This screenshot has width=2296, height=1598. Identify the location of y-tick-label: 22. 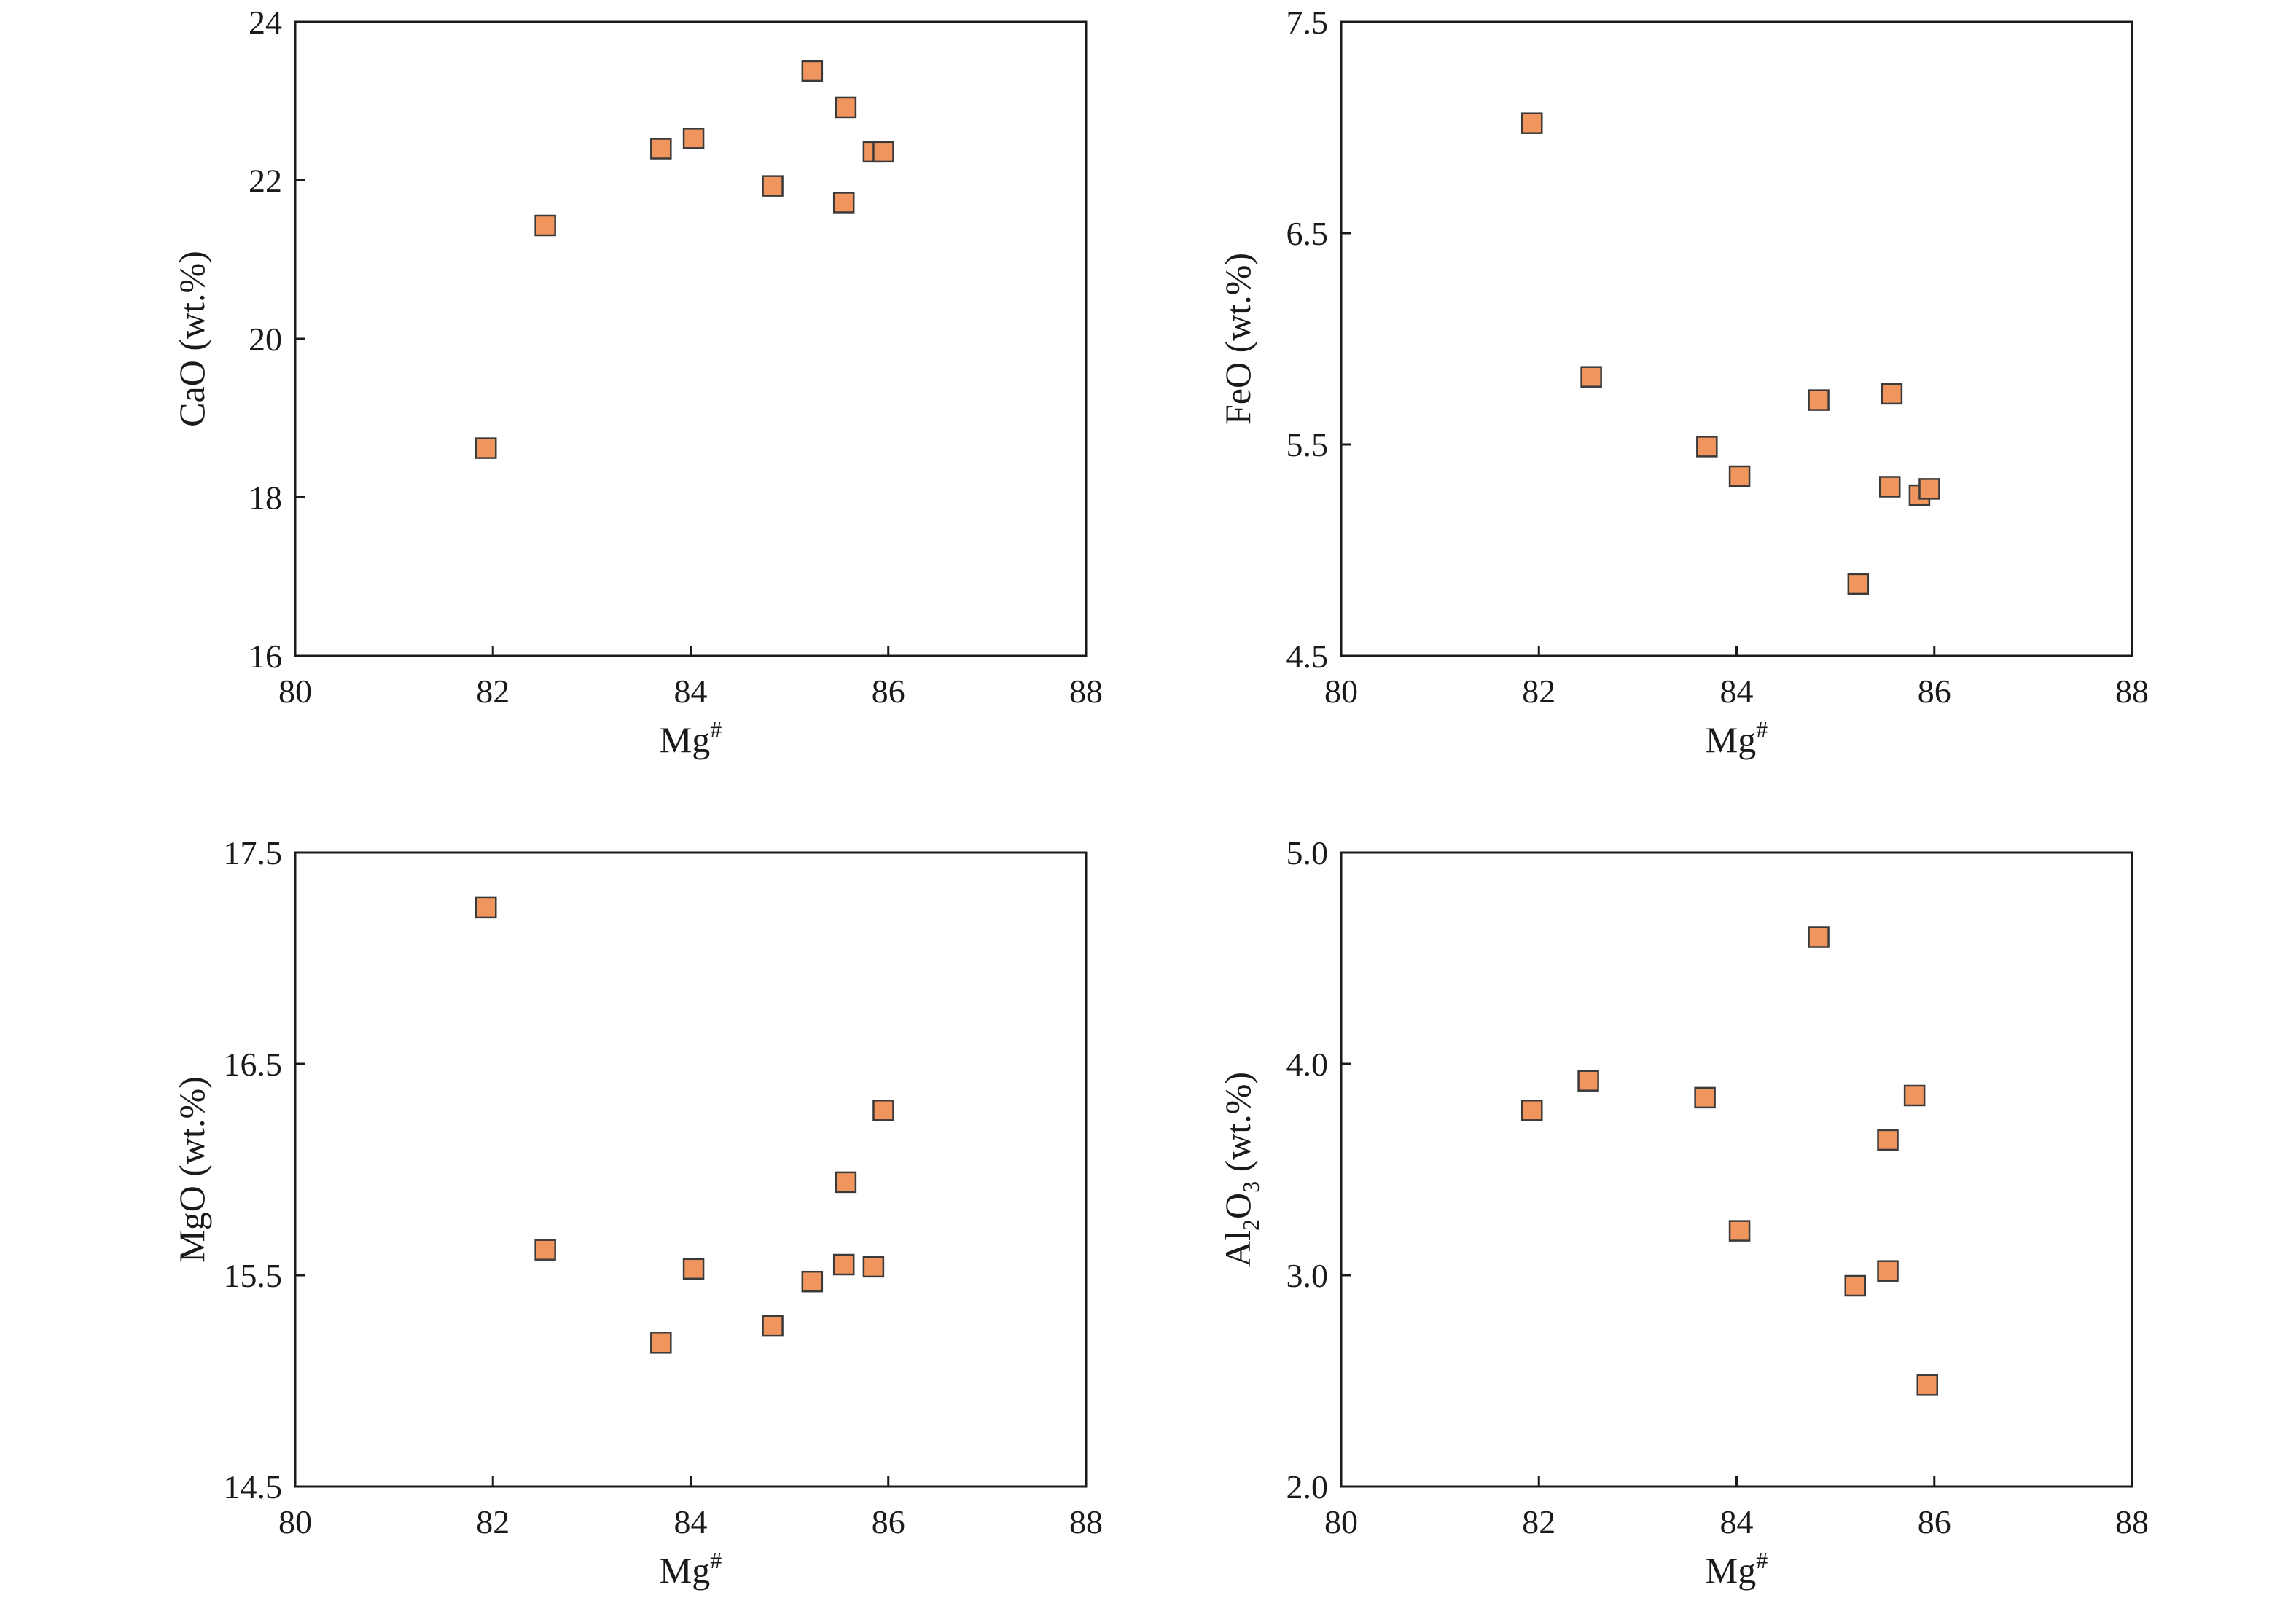
(266, 181).